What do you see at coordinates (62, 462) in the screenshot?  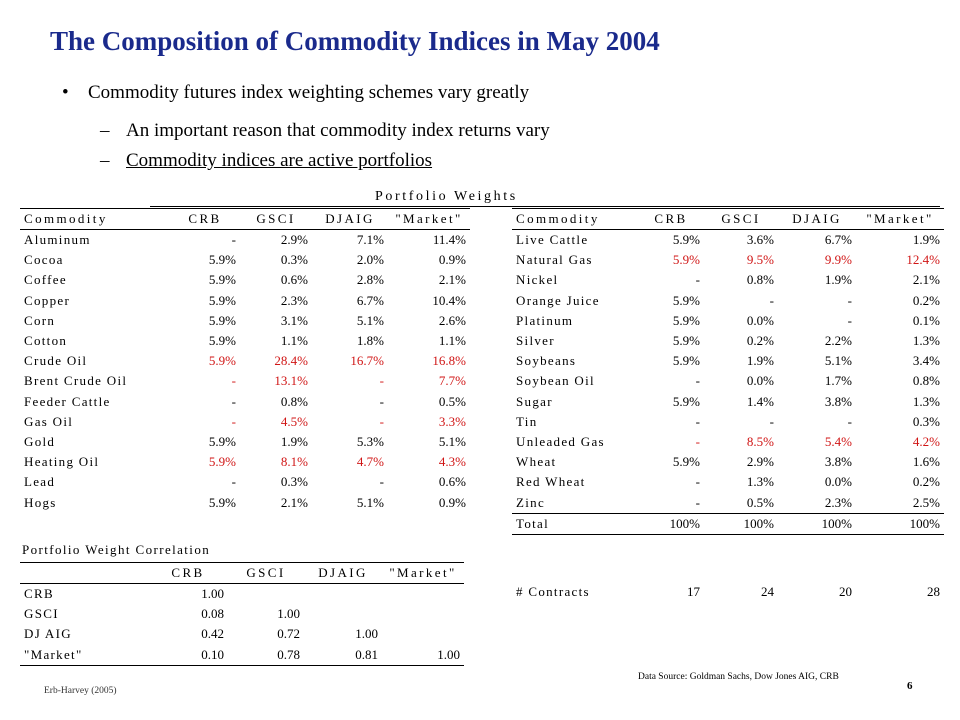 I see `commodity-name-cell: Heating Oil` at bounding box center [62, 462].